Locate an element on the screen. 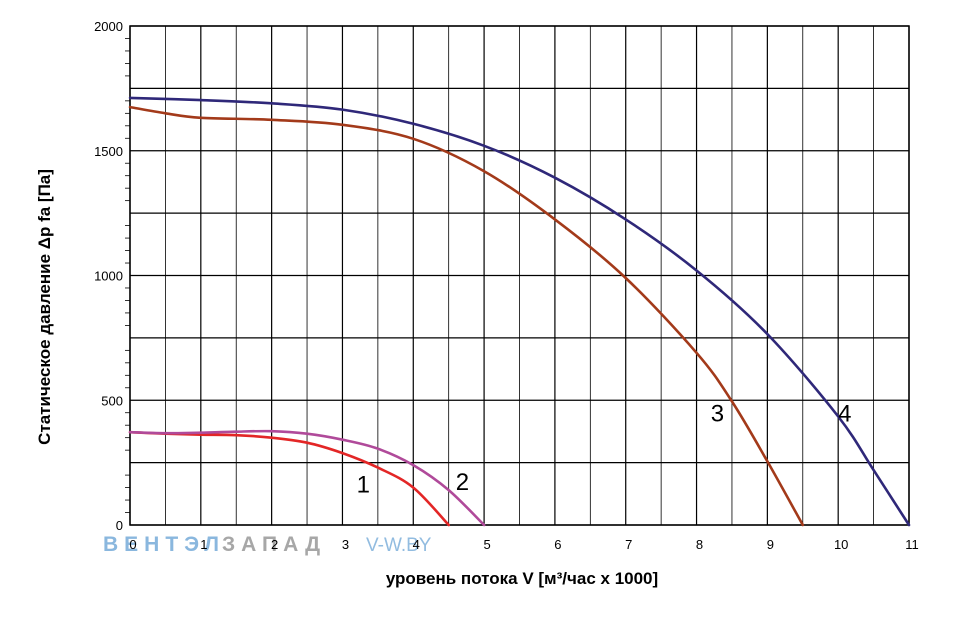 The image size is (971, 621). y-tick-label: 0 is located at coordinates (119, 525).